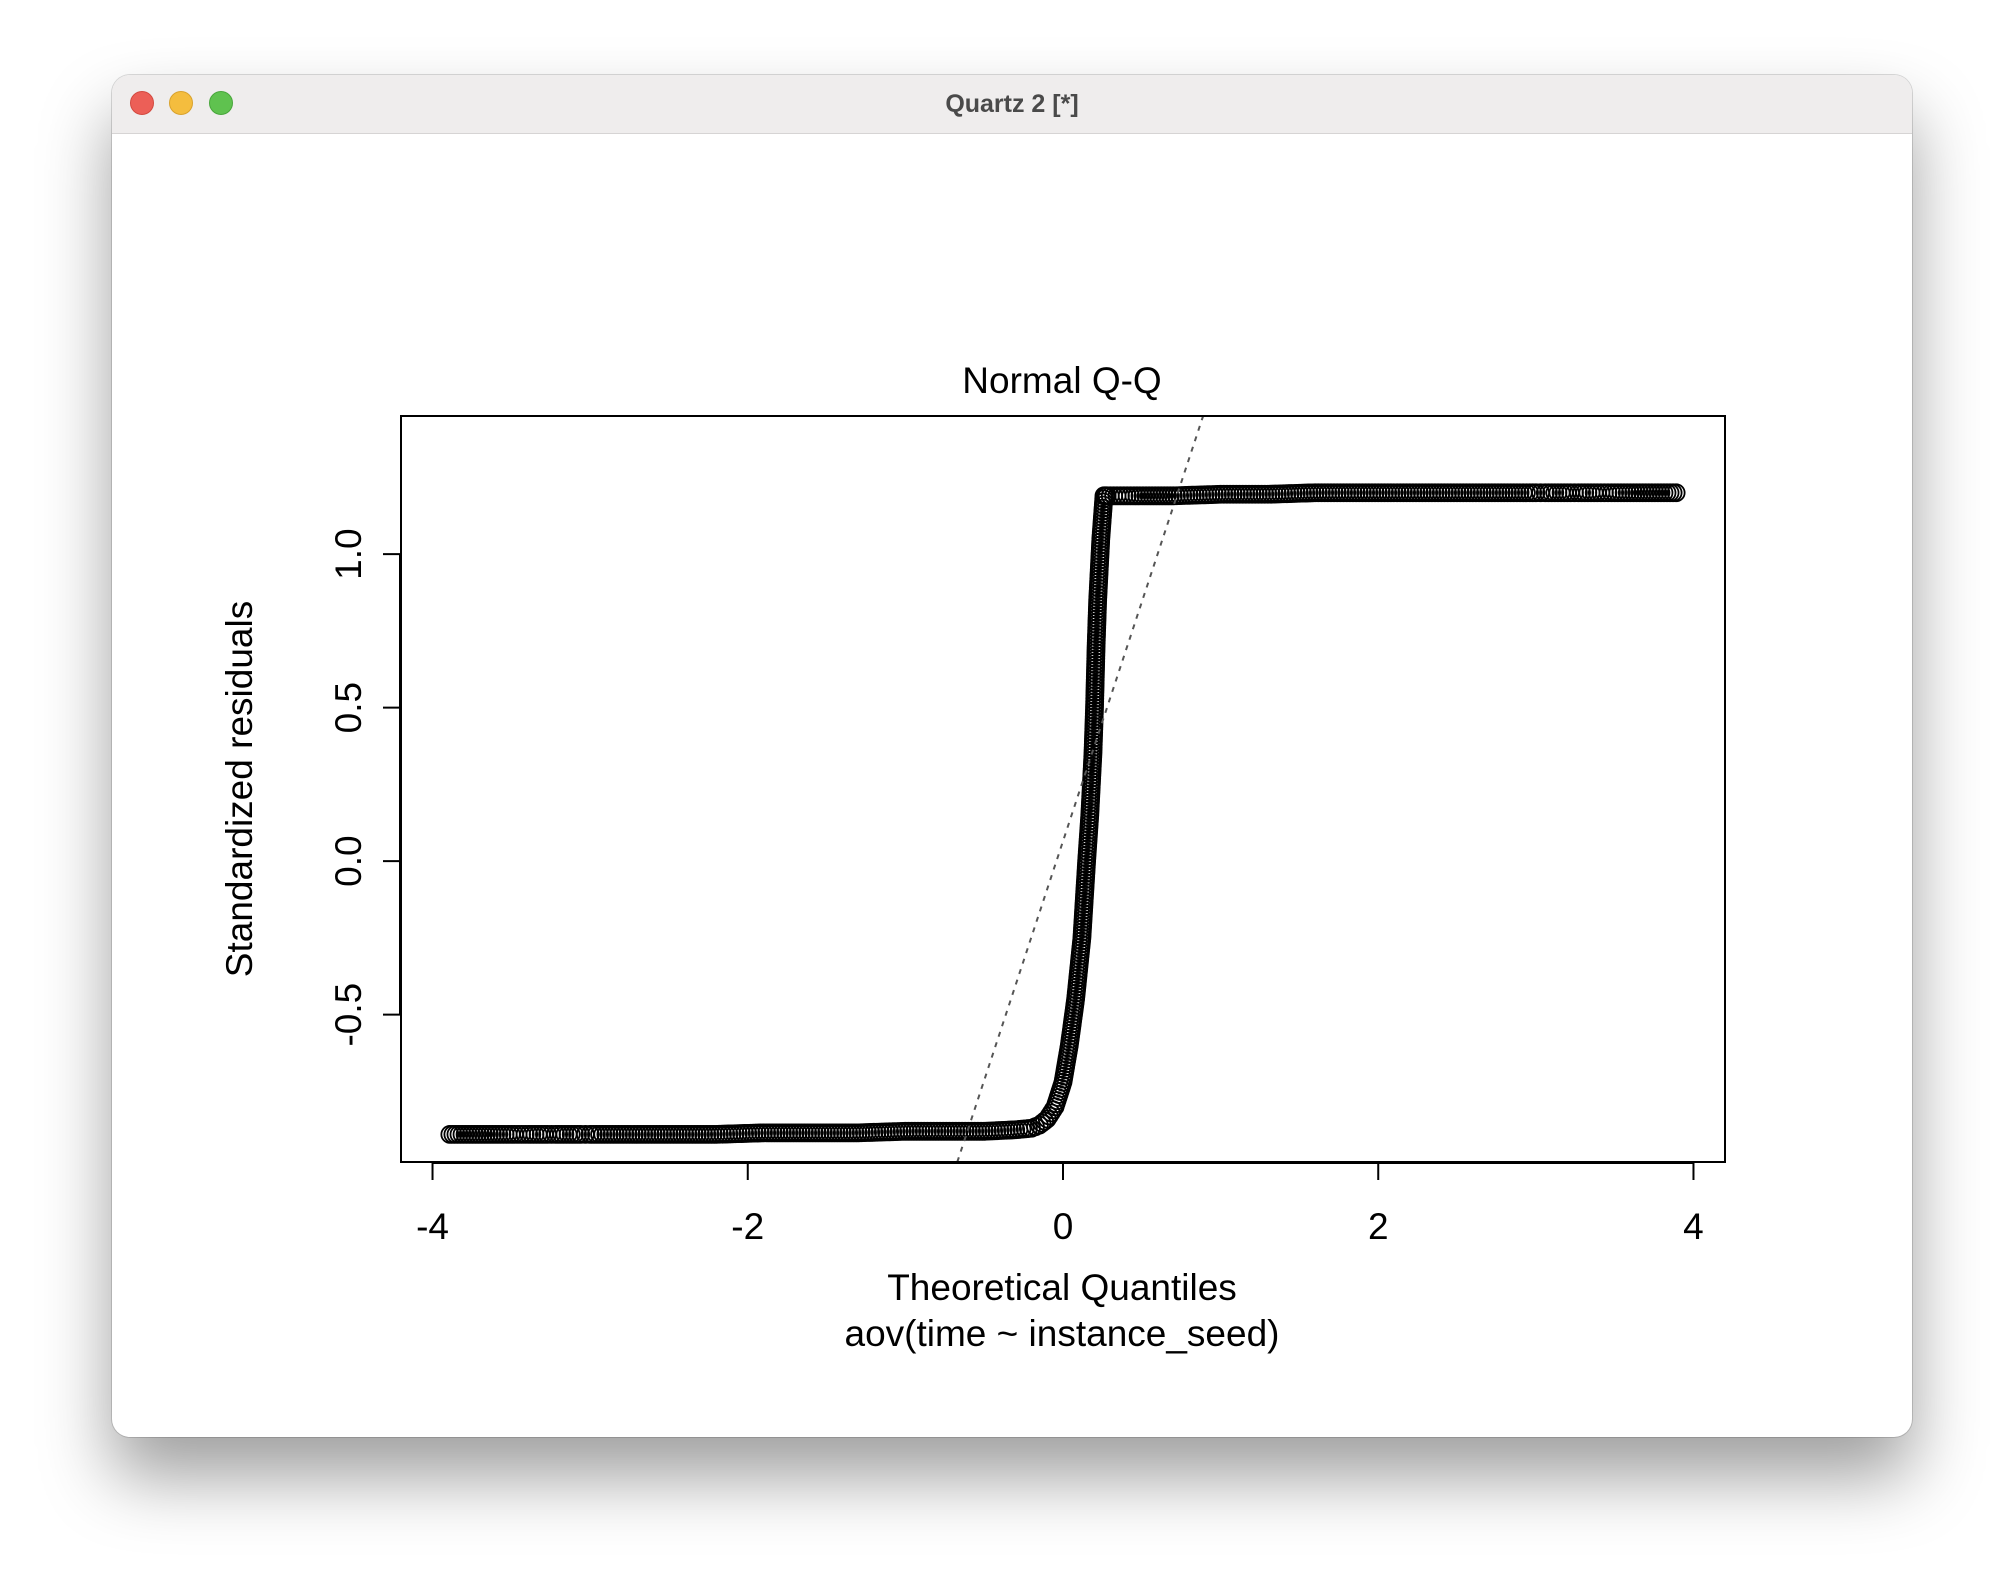 The image size is (2016, 1580). What do you see at coordinates (348, 1015) in the screenshot?
I see `y-tick-label: -0.5` at bounding box center [348, 1015].